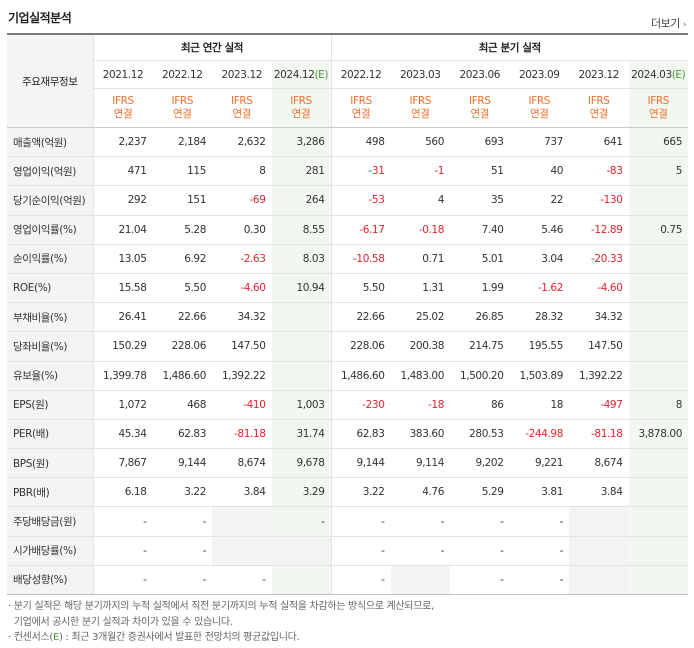 Image resolution: width=694 pixels, height=648 pixels. I want to click on table-cell: -12.89, so click(599, 229).